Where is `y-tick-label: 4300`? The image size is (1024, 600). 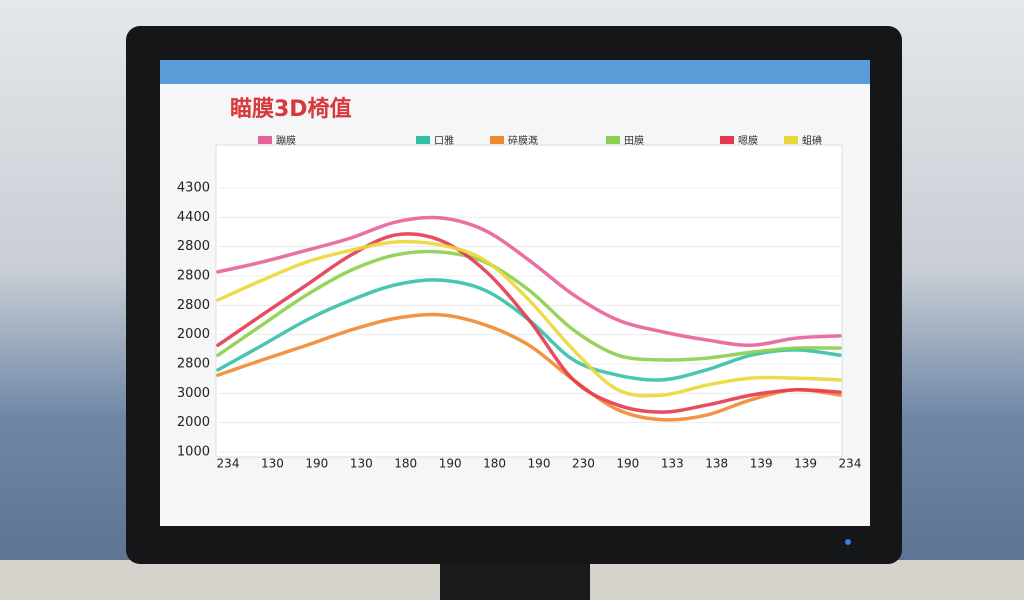
y-tick-label: 4300 is located at coordinates (193, 188).